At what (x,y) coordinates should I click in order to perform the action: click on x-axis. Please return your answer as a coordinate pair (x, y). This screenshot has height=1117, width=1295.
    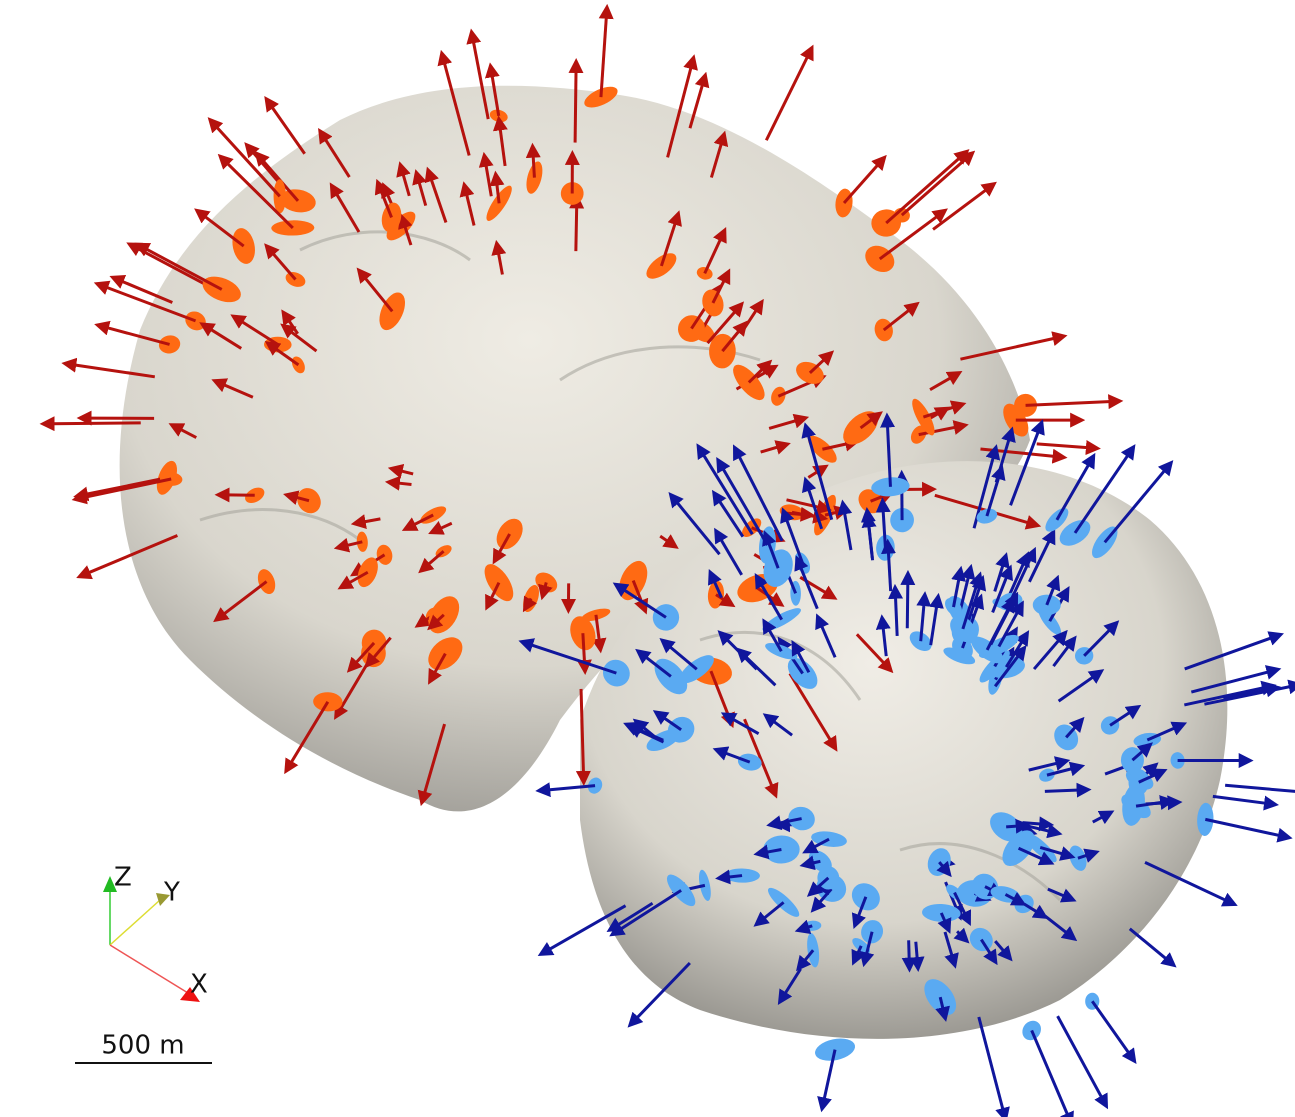
    Looking at the image, I should click on (149, 969).